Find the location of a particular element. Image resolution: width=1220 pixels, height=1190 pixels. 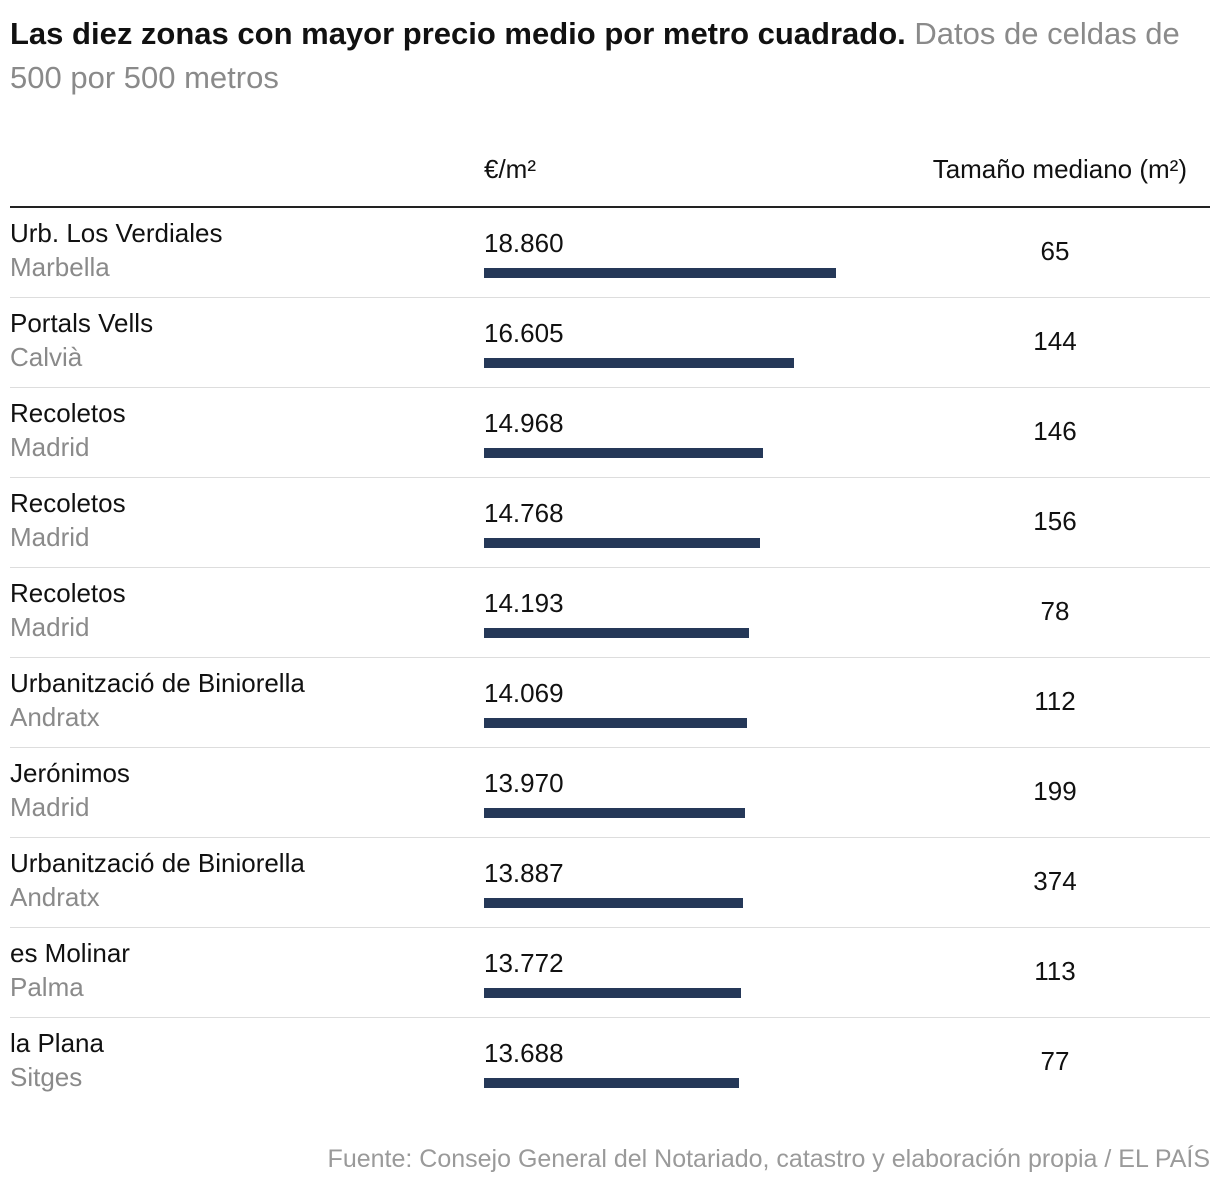

city-name: Sitges is located at coordinates (46, 1077).